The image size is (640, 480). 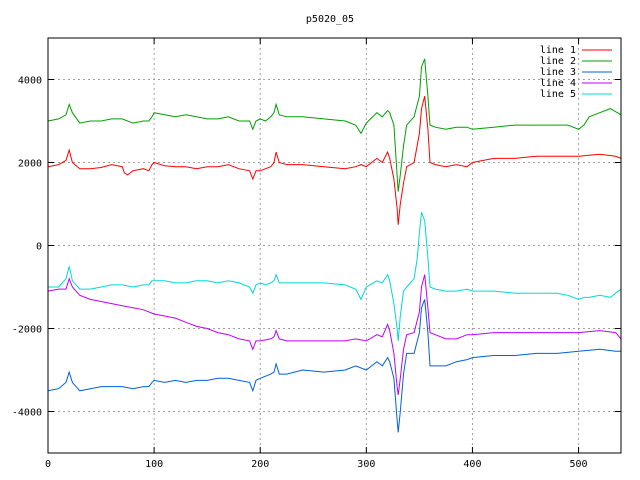 What do you see at coordinates (558, 94) in the screenshot?
I see `legend-label: line 5` at bounding box center [558, 94].